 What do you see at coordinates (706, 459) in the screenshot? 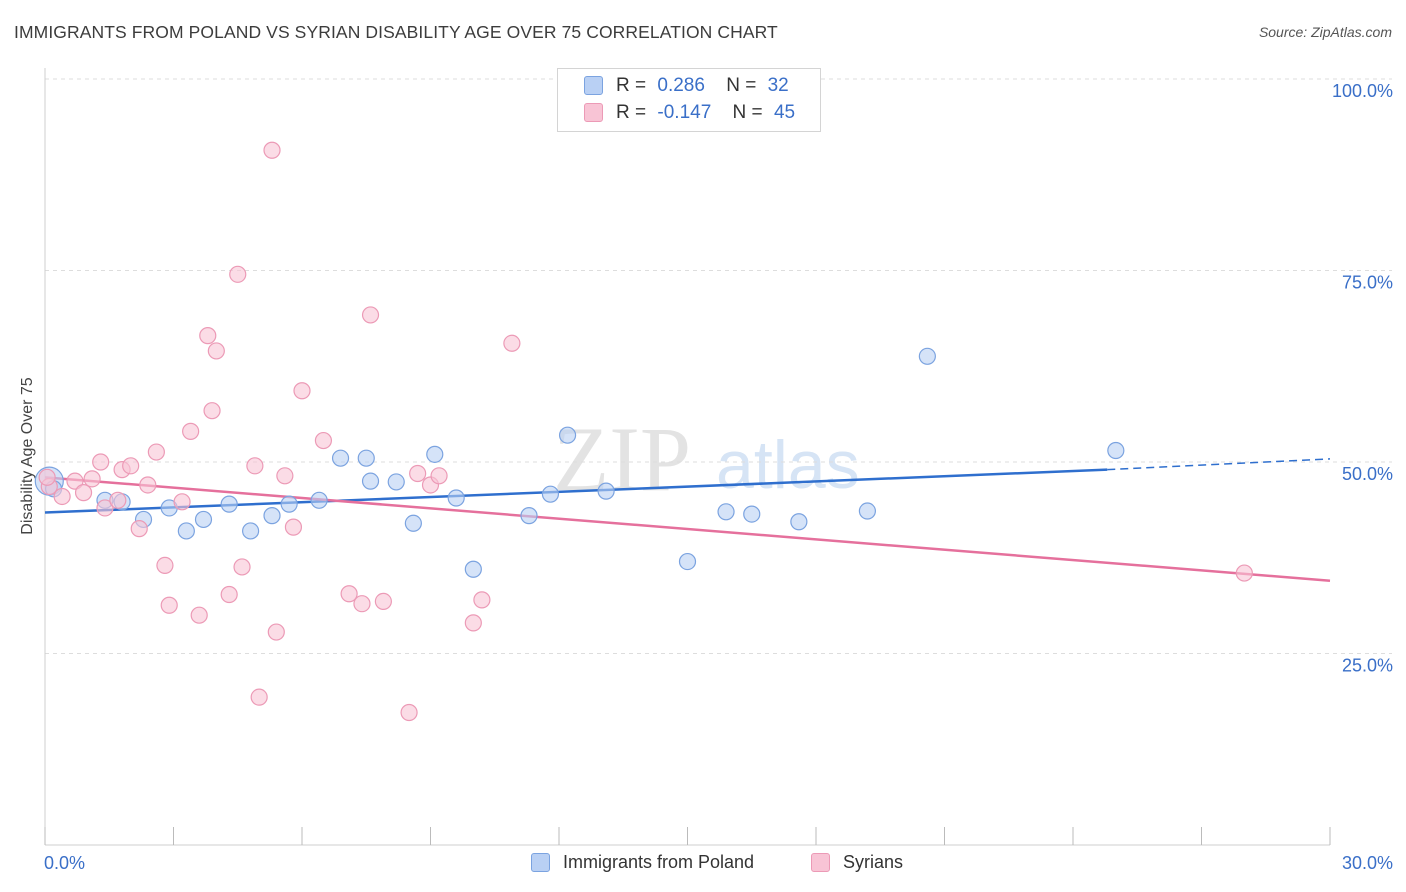
I see `watermark: ZIP atlas` at bounding box center [706, 459].